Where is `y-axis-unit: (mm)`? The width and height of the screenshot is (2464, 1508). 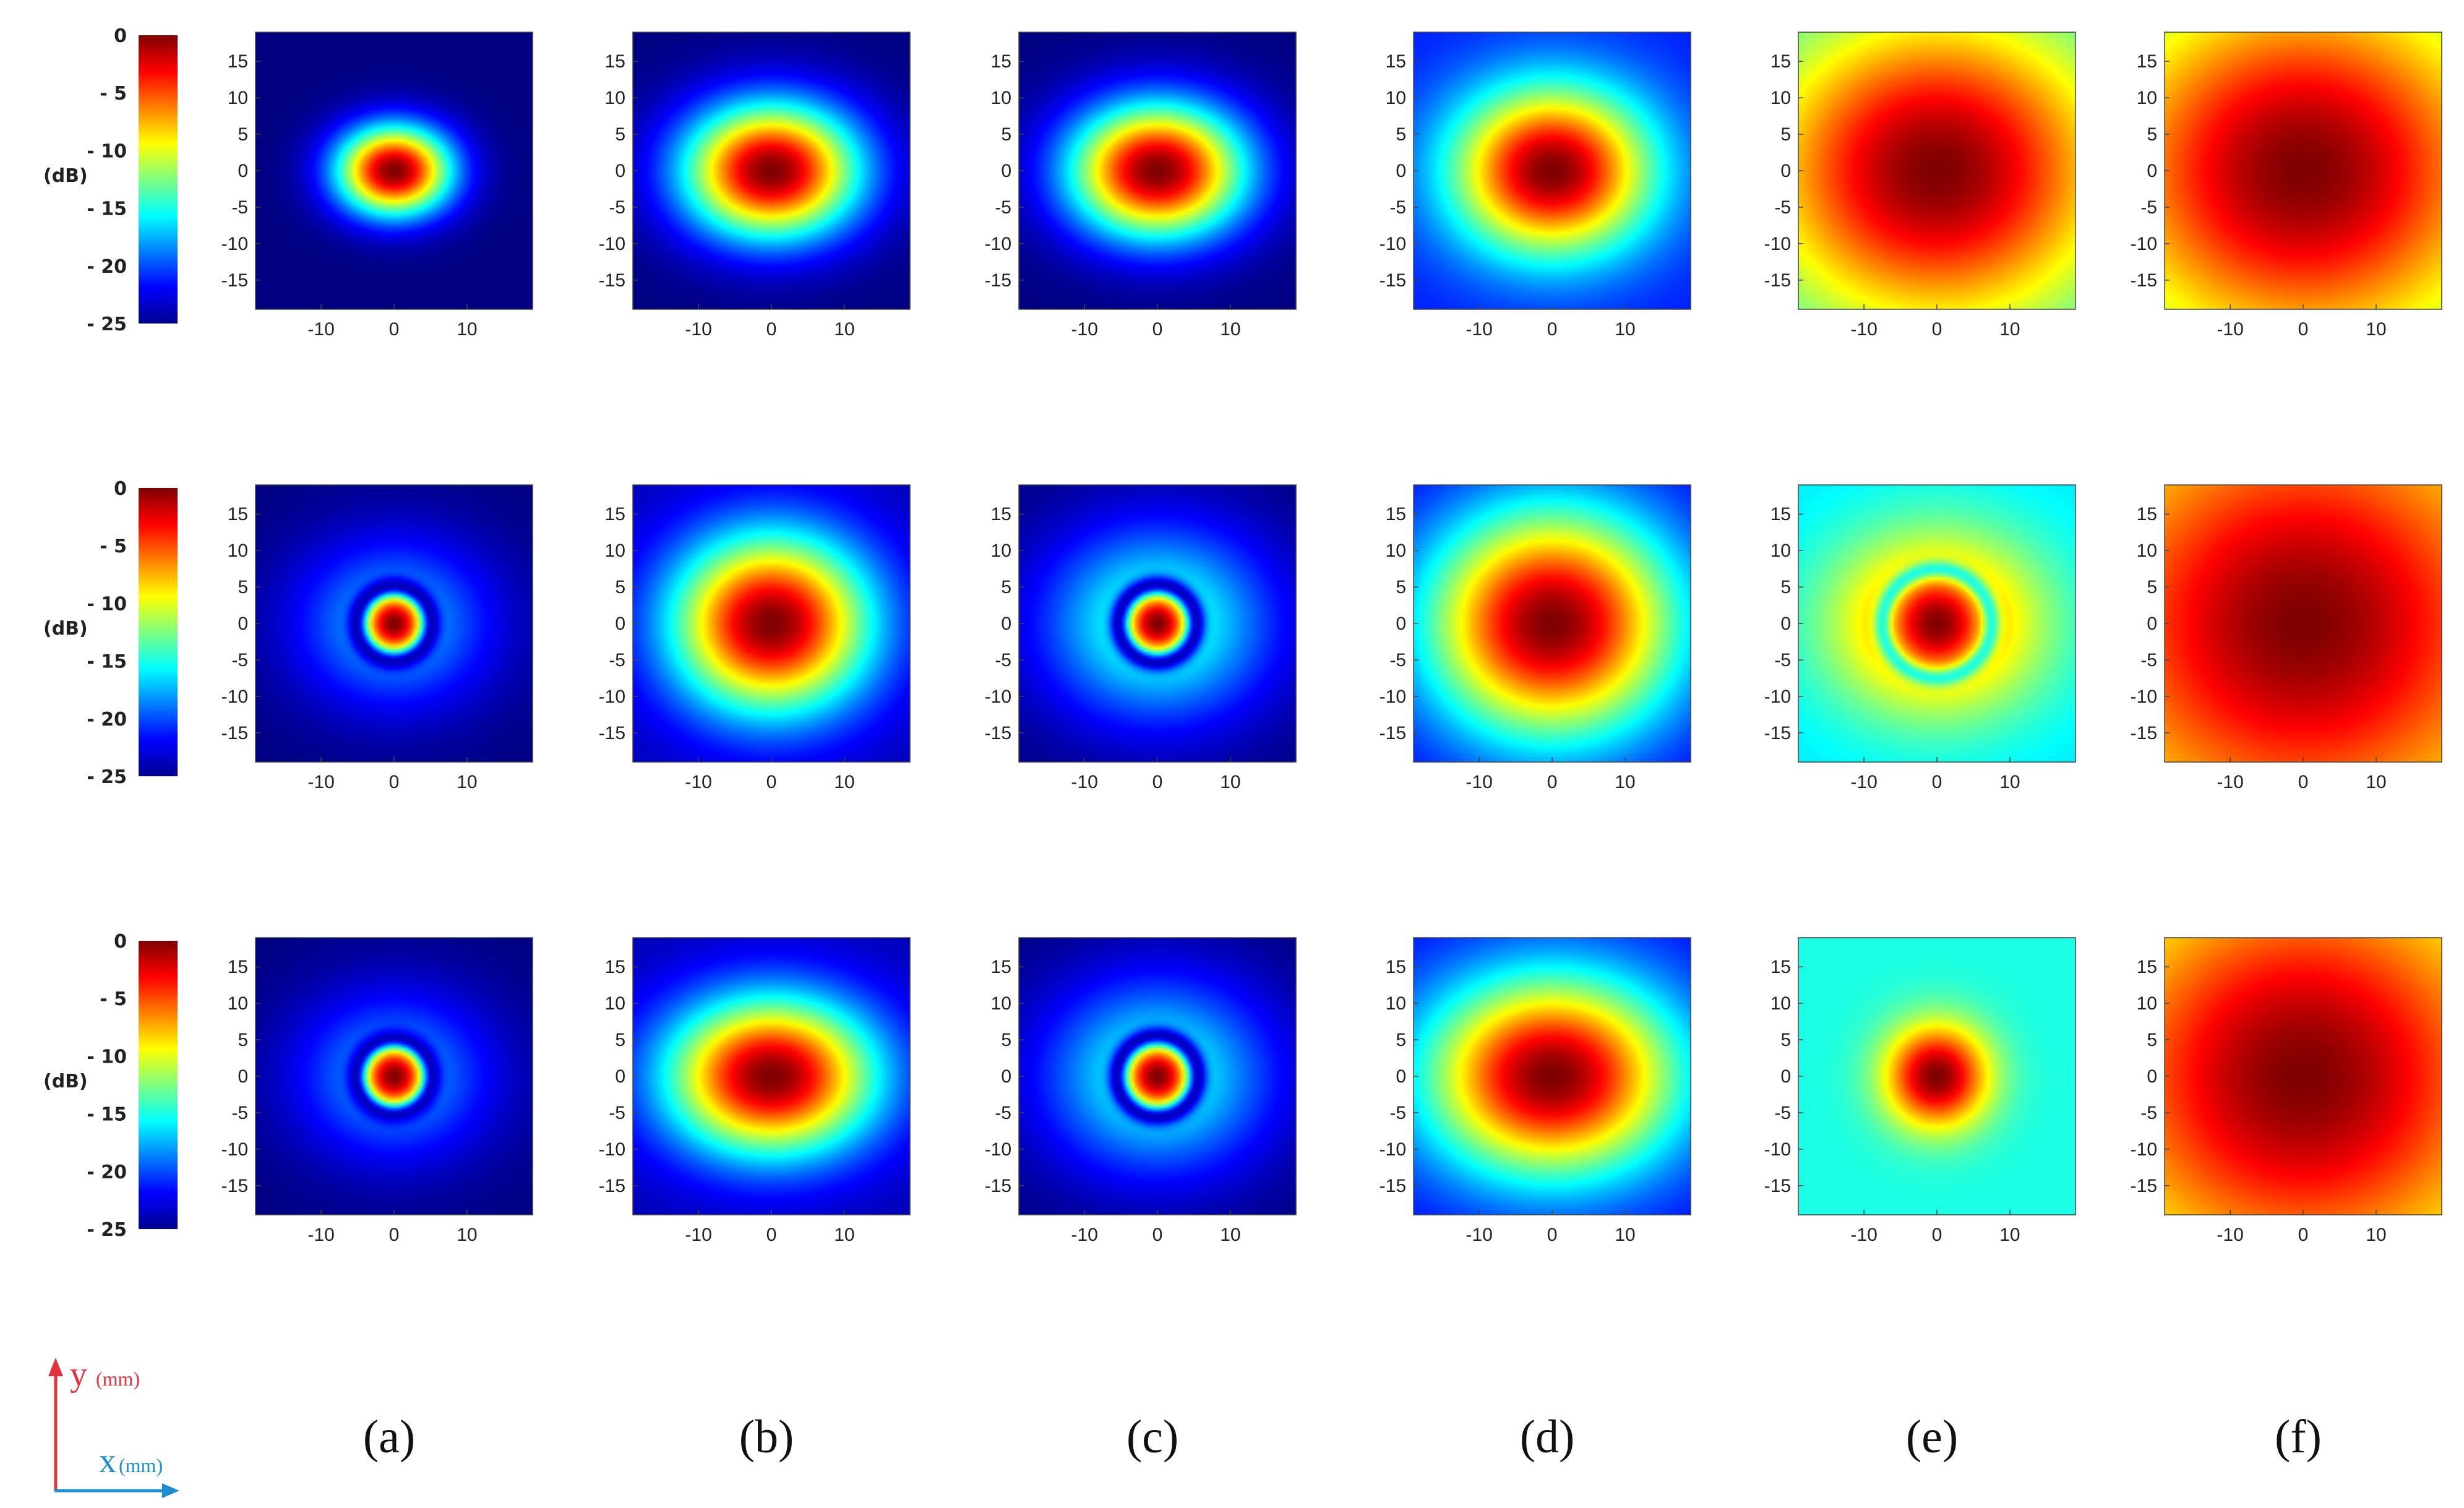 y-axis-unit: (mm) is located at coordinates (118, 1379).